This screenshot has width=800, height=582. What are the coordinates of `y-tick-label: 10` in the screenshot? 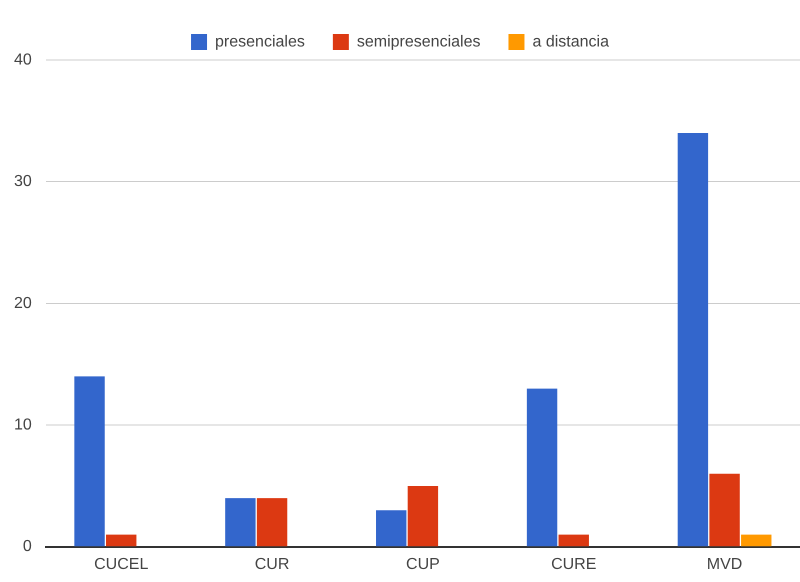 It's located at (23, 425).